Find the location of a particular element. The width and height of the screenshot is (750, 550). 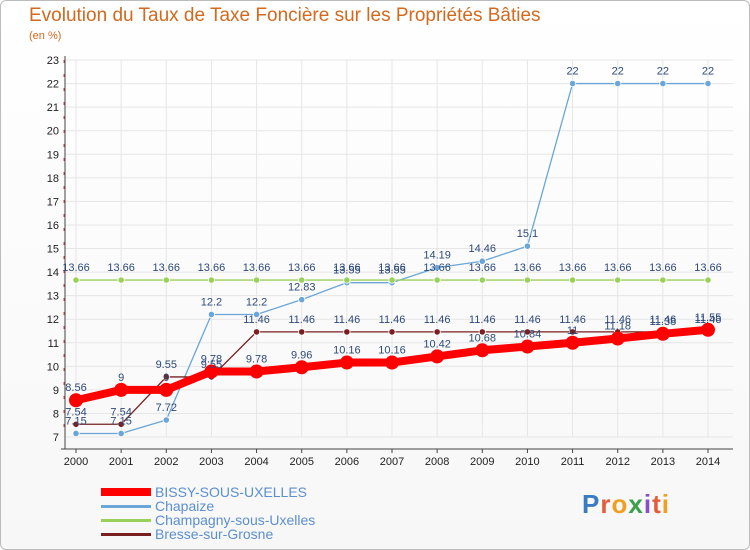

data-label: 7.15 is located at coordinates (75, 421).